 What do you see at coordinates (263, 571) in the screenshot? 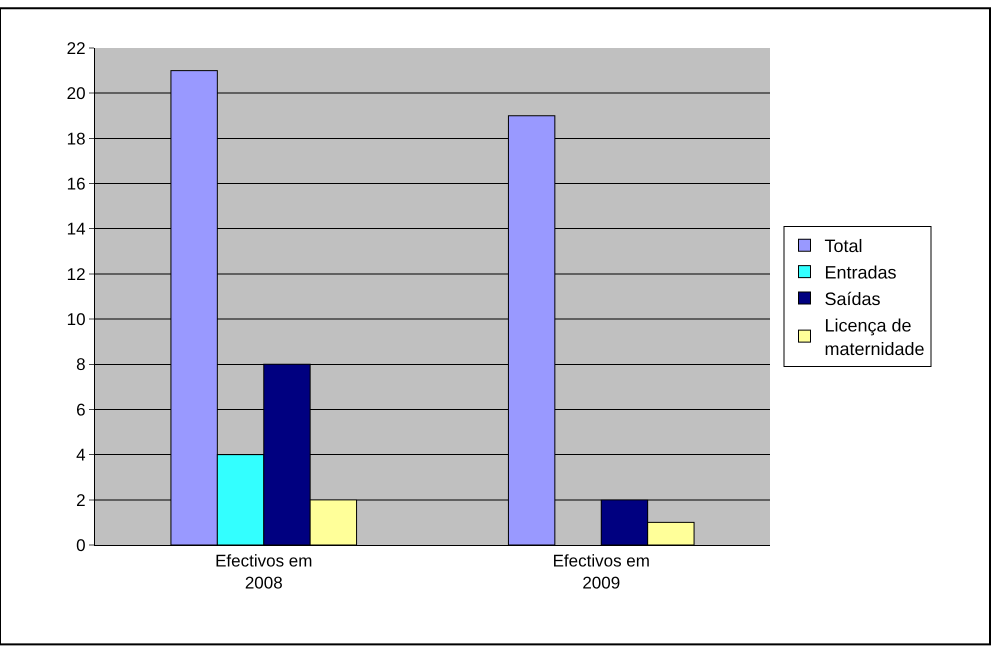
I see `x-tick-label: Efectivos em 2008` at bounding box center [263, 571].